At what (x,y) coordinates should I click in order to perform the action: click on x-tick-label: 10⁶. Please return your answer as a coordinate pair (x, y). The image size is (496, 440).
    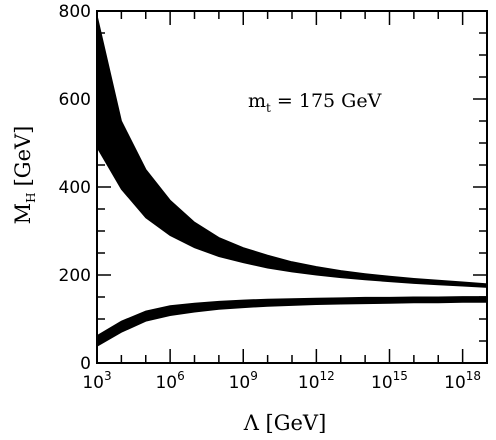
    Looking at the image, I should click on (169, 381).